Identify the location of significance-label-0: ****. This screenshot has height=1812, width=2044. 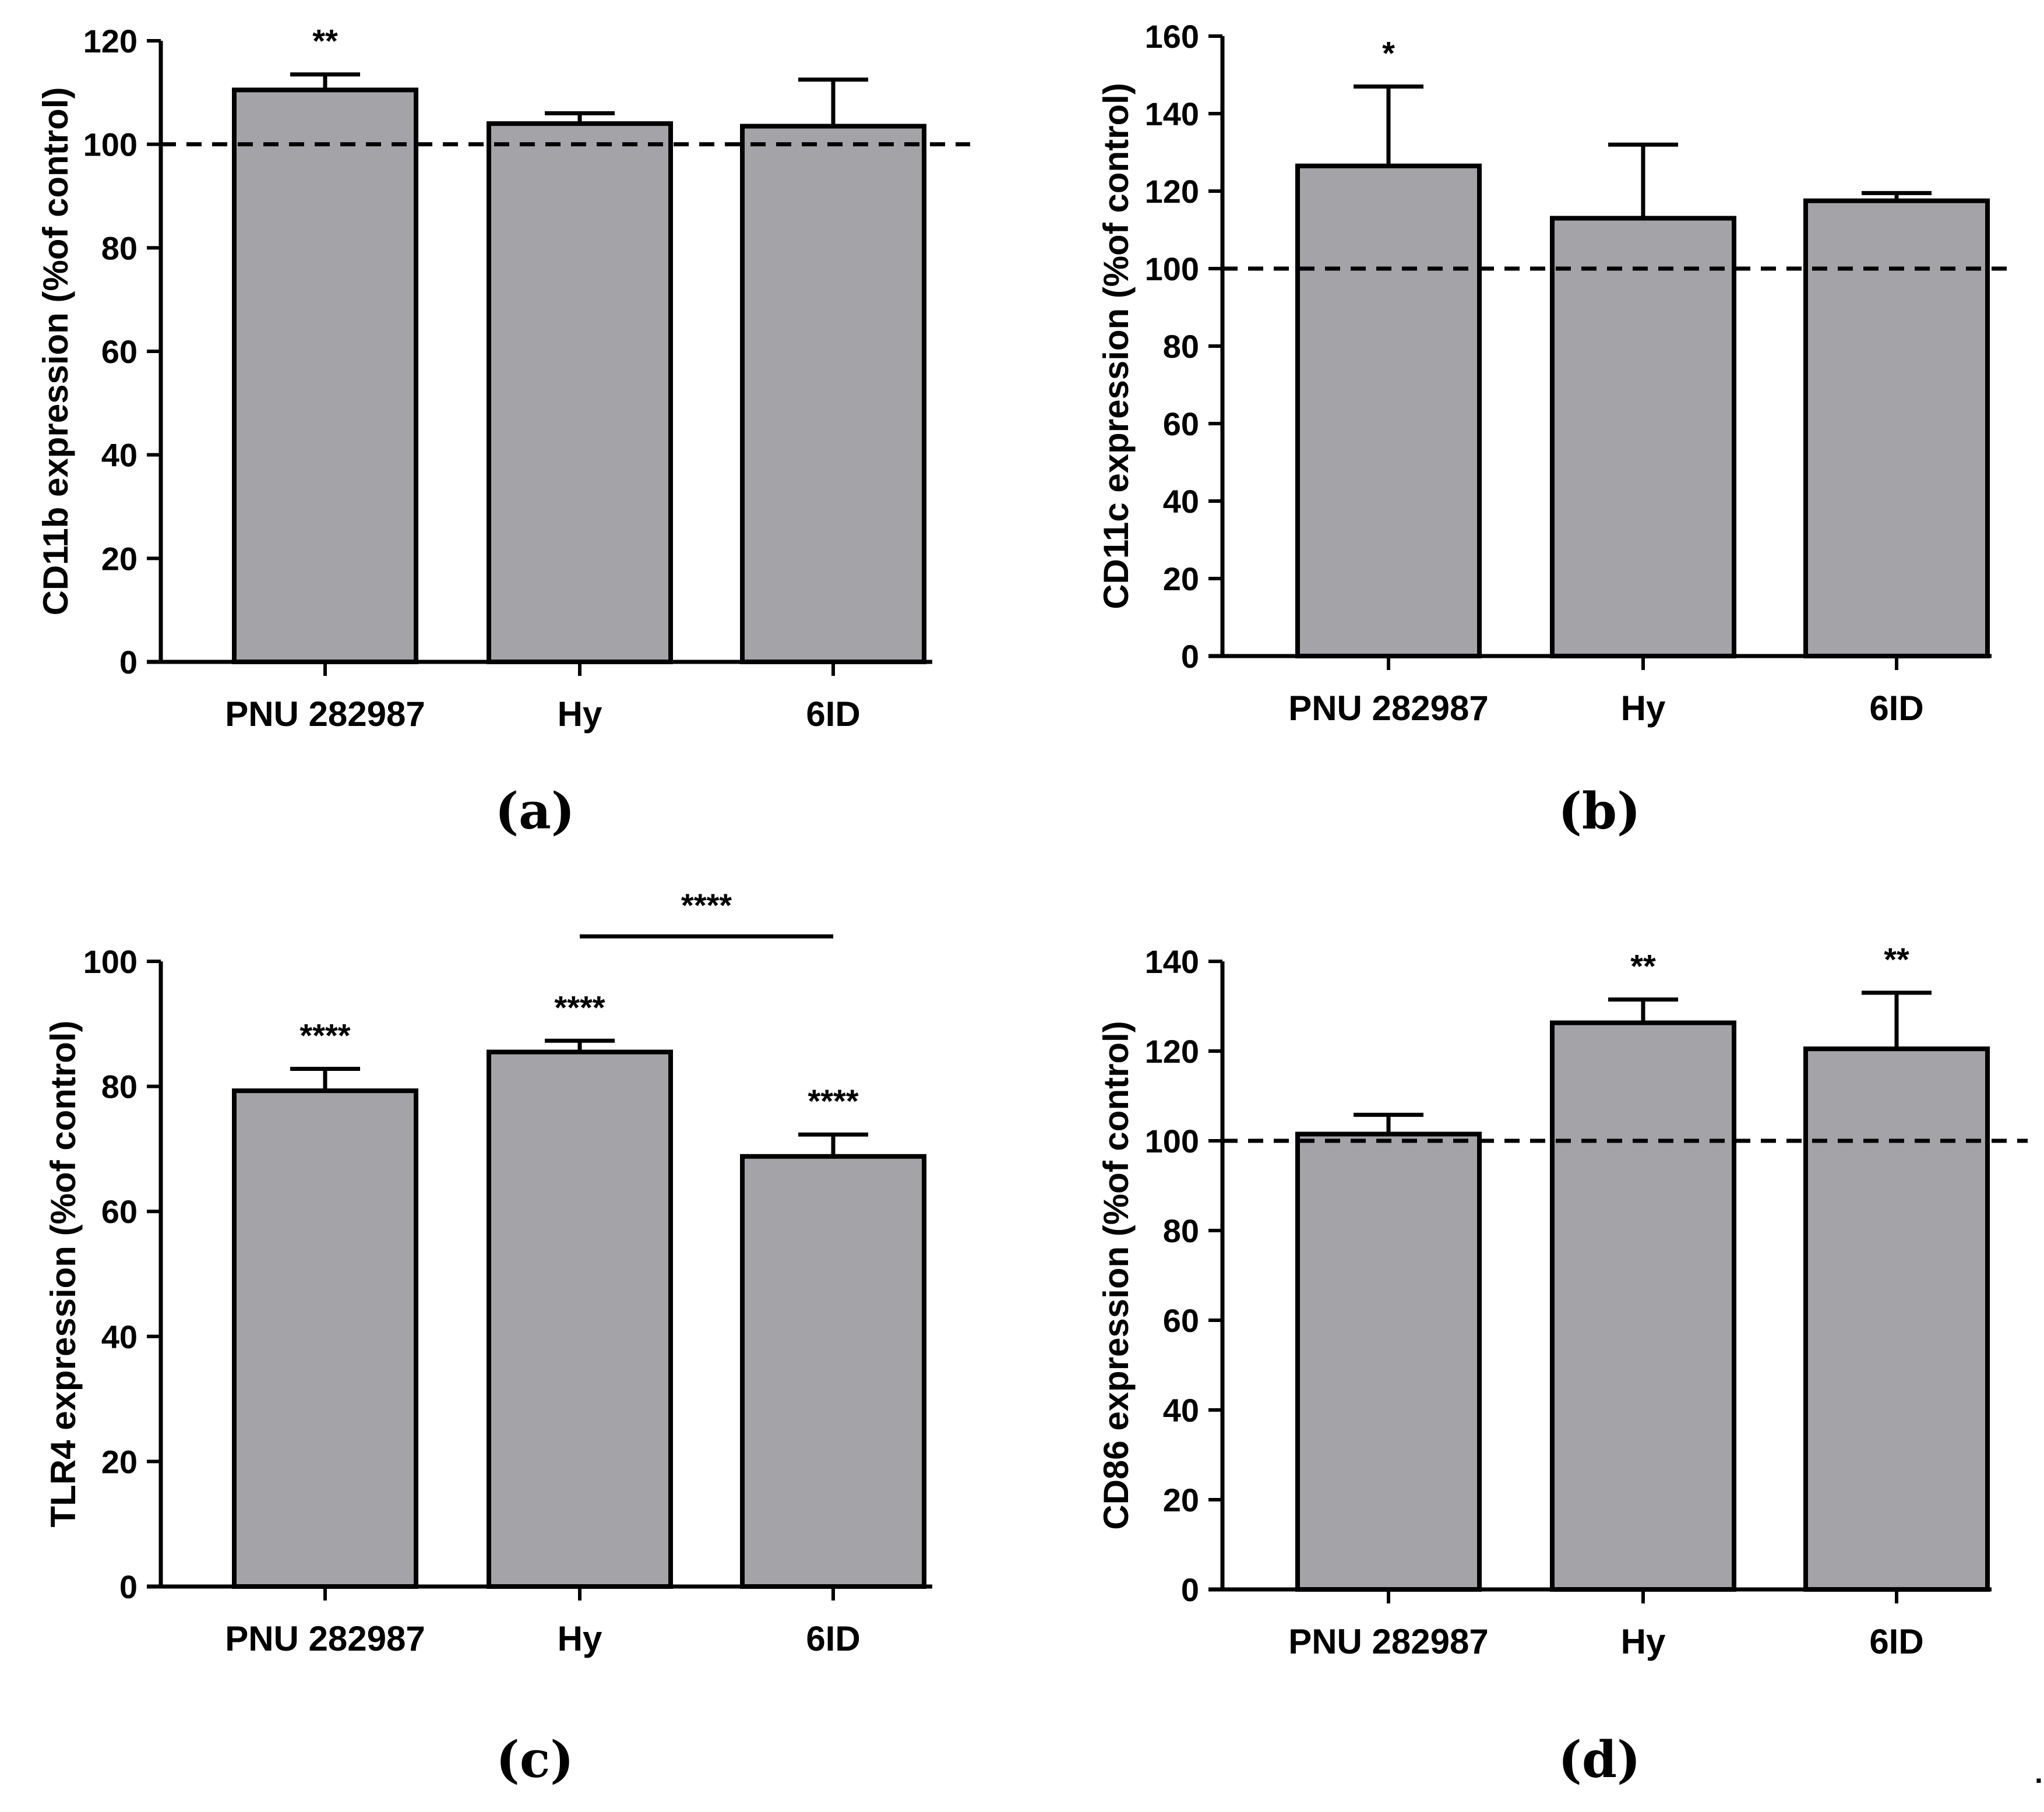
(324, 1035).